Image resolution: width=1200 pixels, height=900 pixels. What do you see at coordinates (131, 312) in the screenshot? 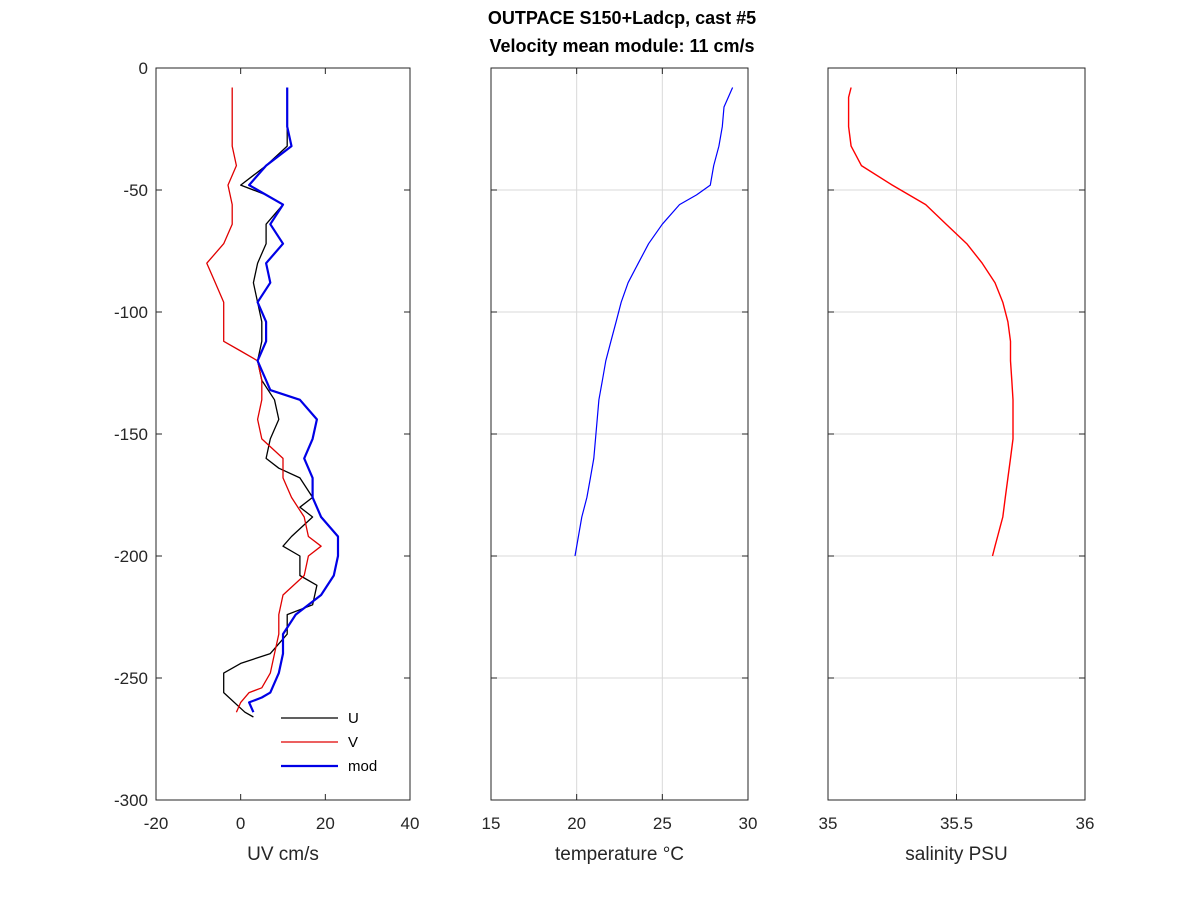
I see `y-tick-label: -100` at bounding box center [131, 312].